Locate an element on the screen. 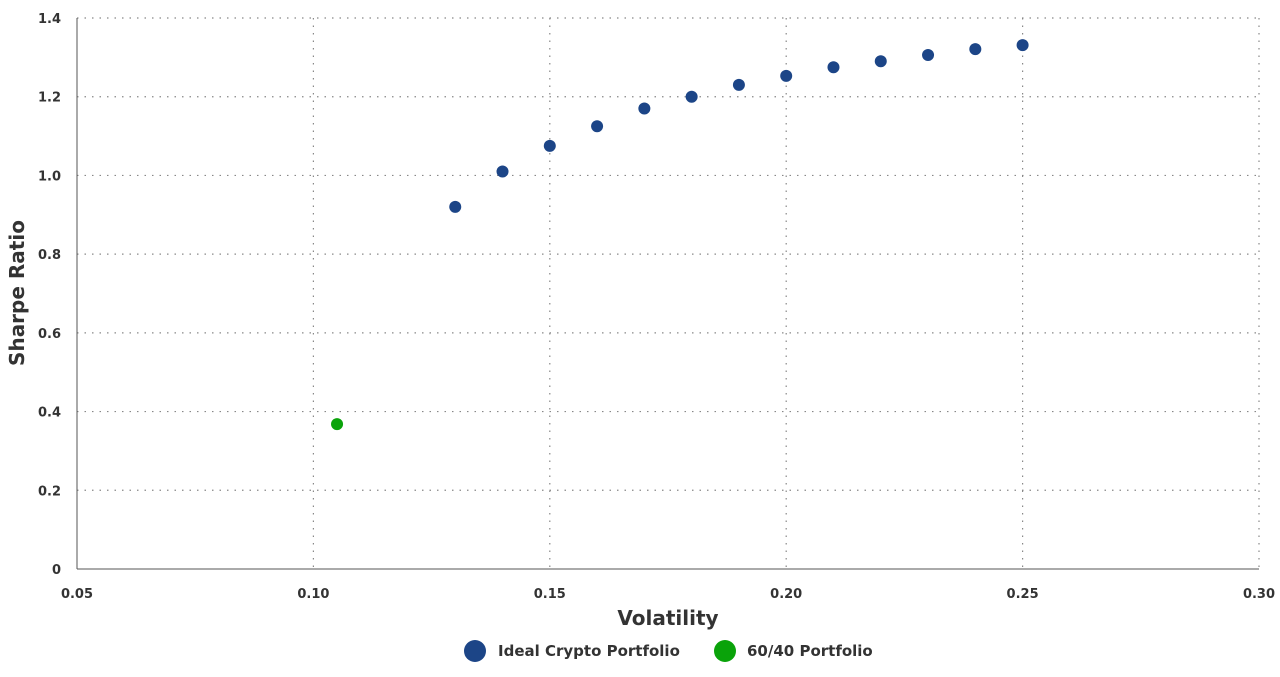 This screenshot has width=1280, height=677. x-axis-title: Volatility is located at coordinates (667, 618).